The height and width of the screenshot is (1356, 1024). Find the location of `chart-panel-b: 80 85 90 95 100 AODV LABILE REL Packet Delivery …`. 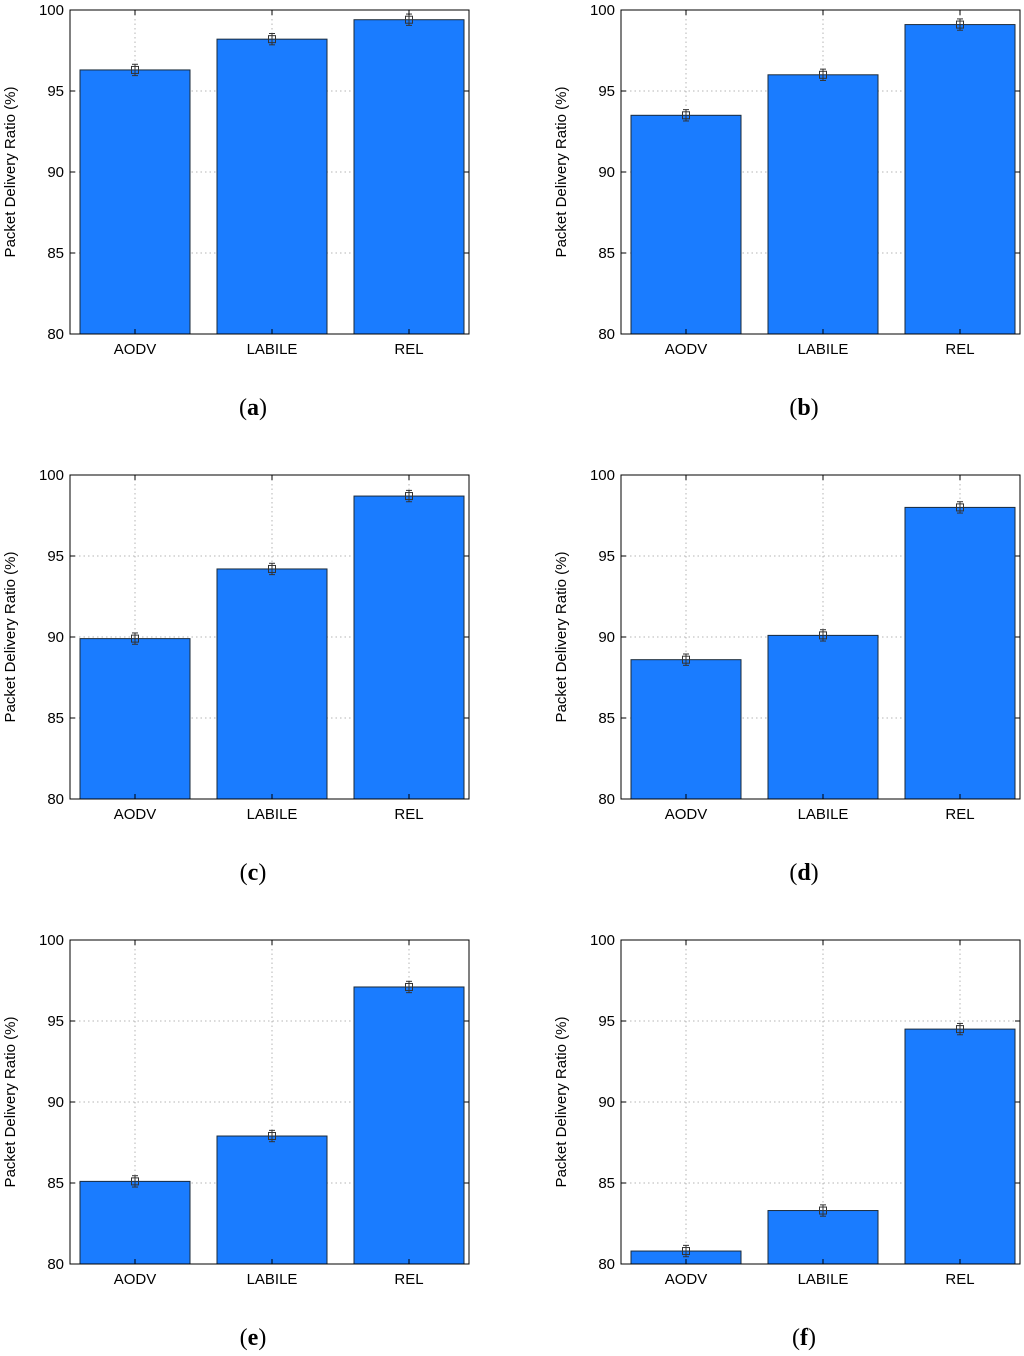

chart-panel-b: 80 85 90 95 100 AODV LABILE REL Packet Delivery … is located at coordinates (787, 180).